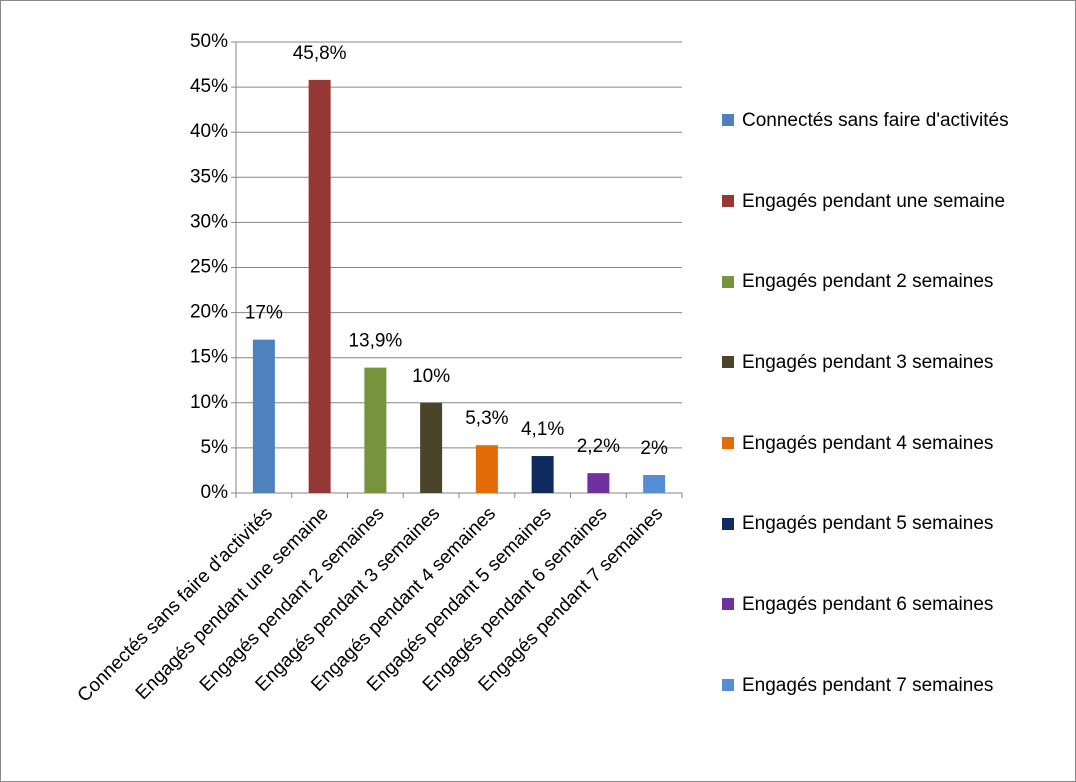 This screenshot has height=782, width=1076. What do you see at coordinates (264, 313) in the screenshot?
I see `data-label: 17%` at bounding box center [264, 313].